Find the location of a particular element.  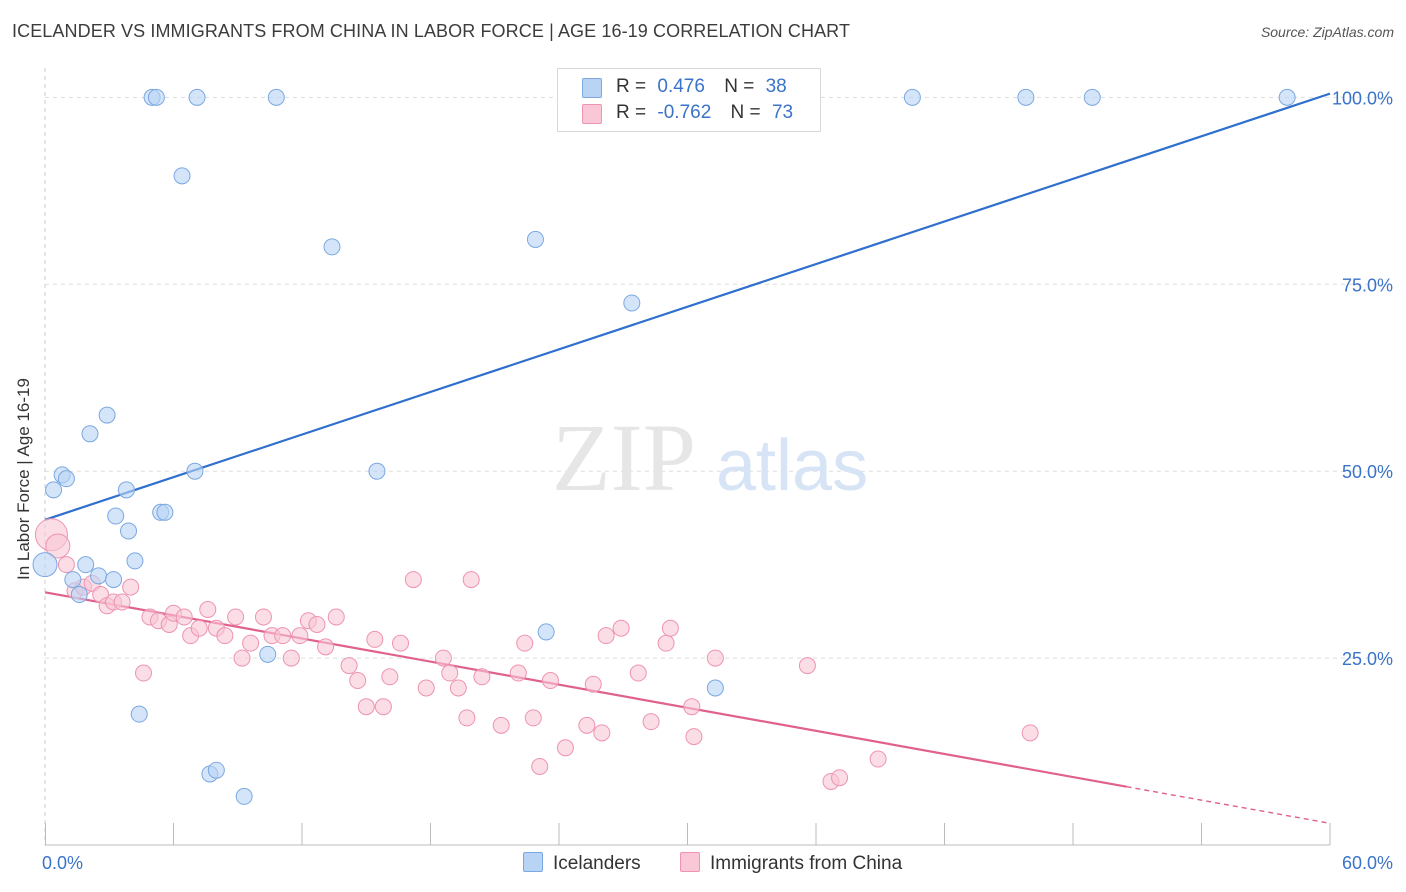

legend-n-value: 38 is located at coordinates (776, 86).